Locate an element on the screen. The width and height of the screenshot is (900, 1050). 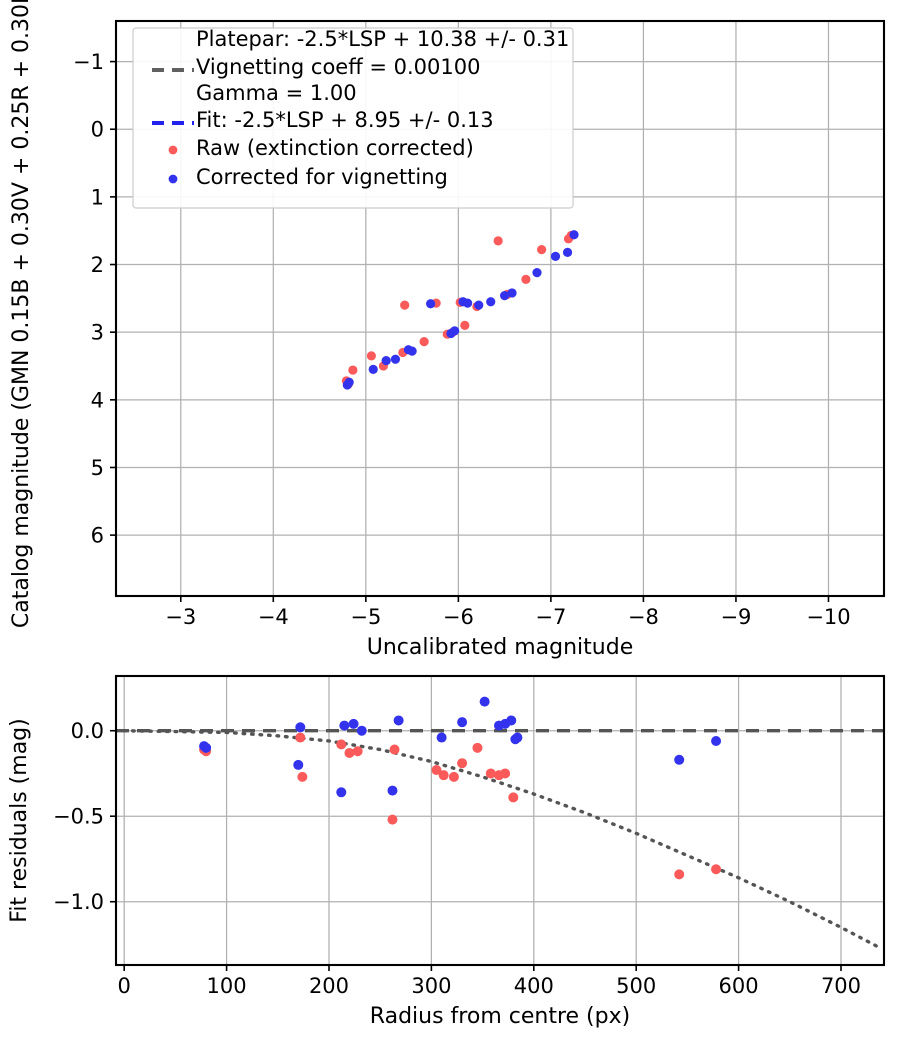
legend-background is located at coordinates (353, 118).